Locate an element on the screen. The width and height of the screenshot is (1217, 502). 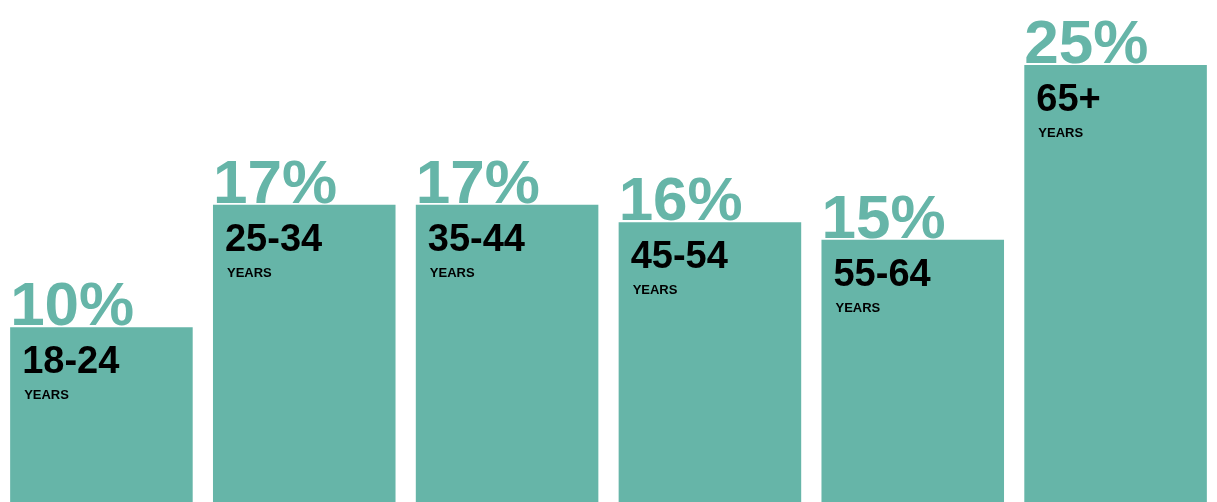
data-label: 25% is located at coordinates (1086, 41).